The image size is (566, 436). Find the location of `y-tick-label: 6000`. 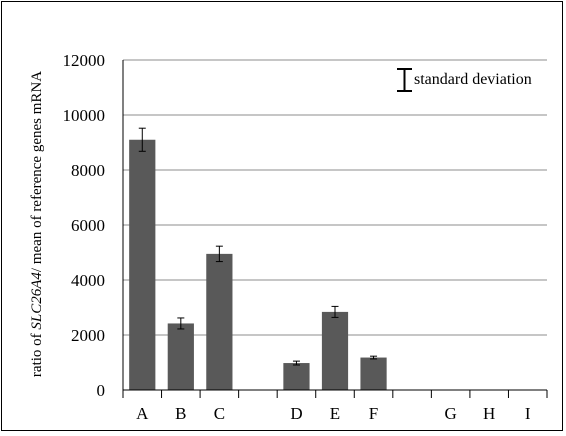

y-tick-label: 6000 is located at coordinates (88, 225).